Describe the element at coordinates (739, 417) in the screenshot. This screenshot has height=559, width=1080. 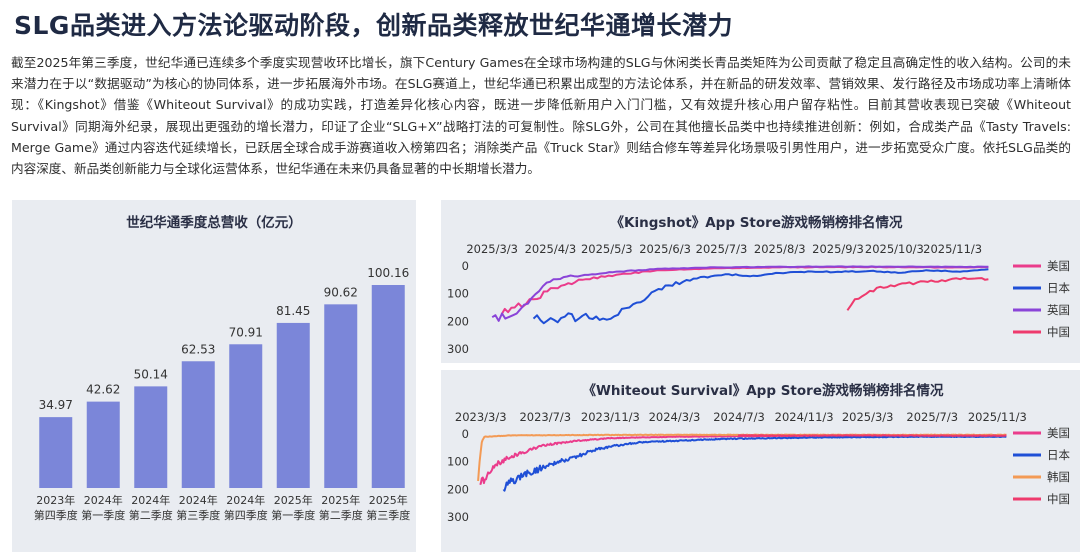
I see `x-tick-label: 2024/7/3` at that location.